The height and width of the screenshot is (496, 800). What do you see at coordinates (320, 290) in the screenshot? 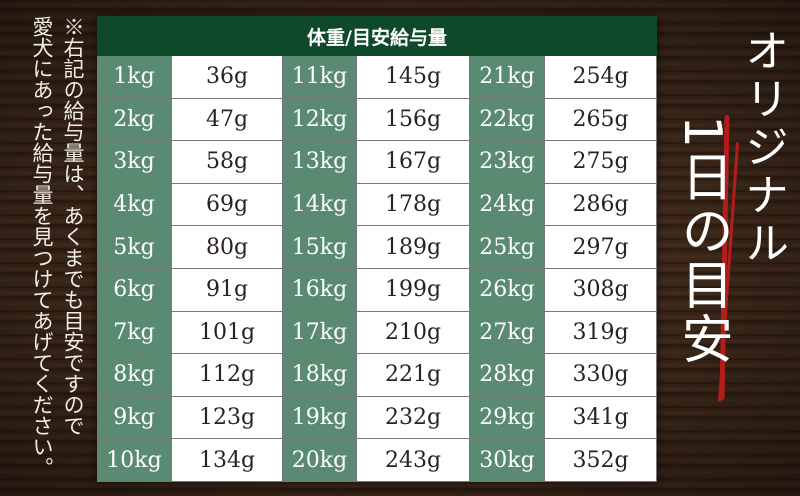
I see `weight-cell: 16kg` at bounding box center [320, 290].